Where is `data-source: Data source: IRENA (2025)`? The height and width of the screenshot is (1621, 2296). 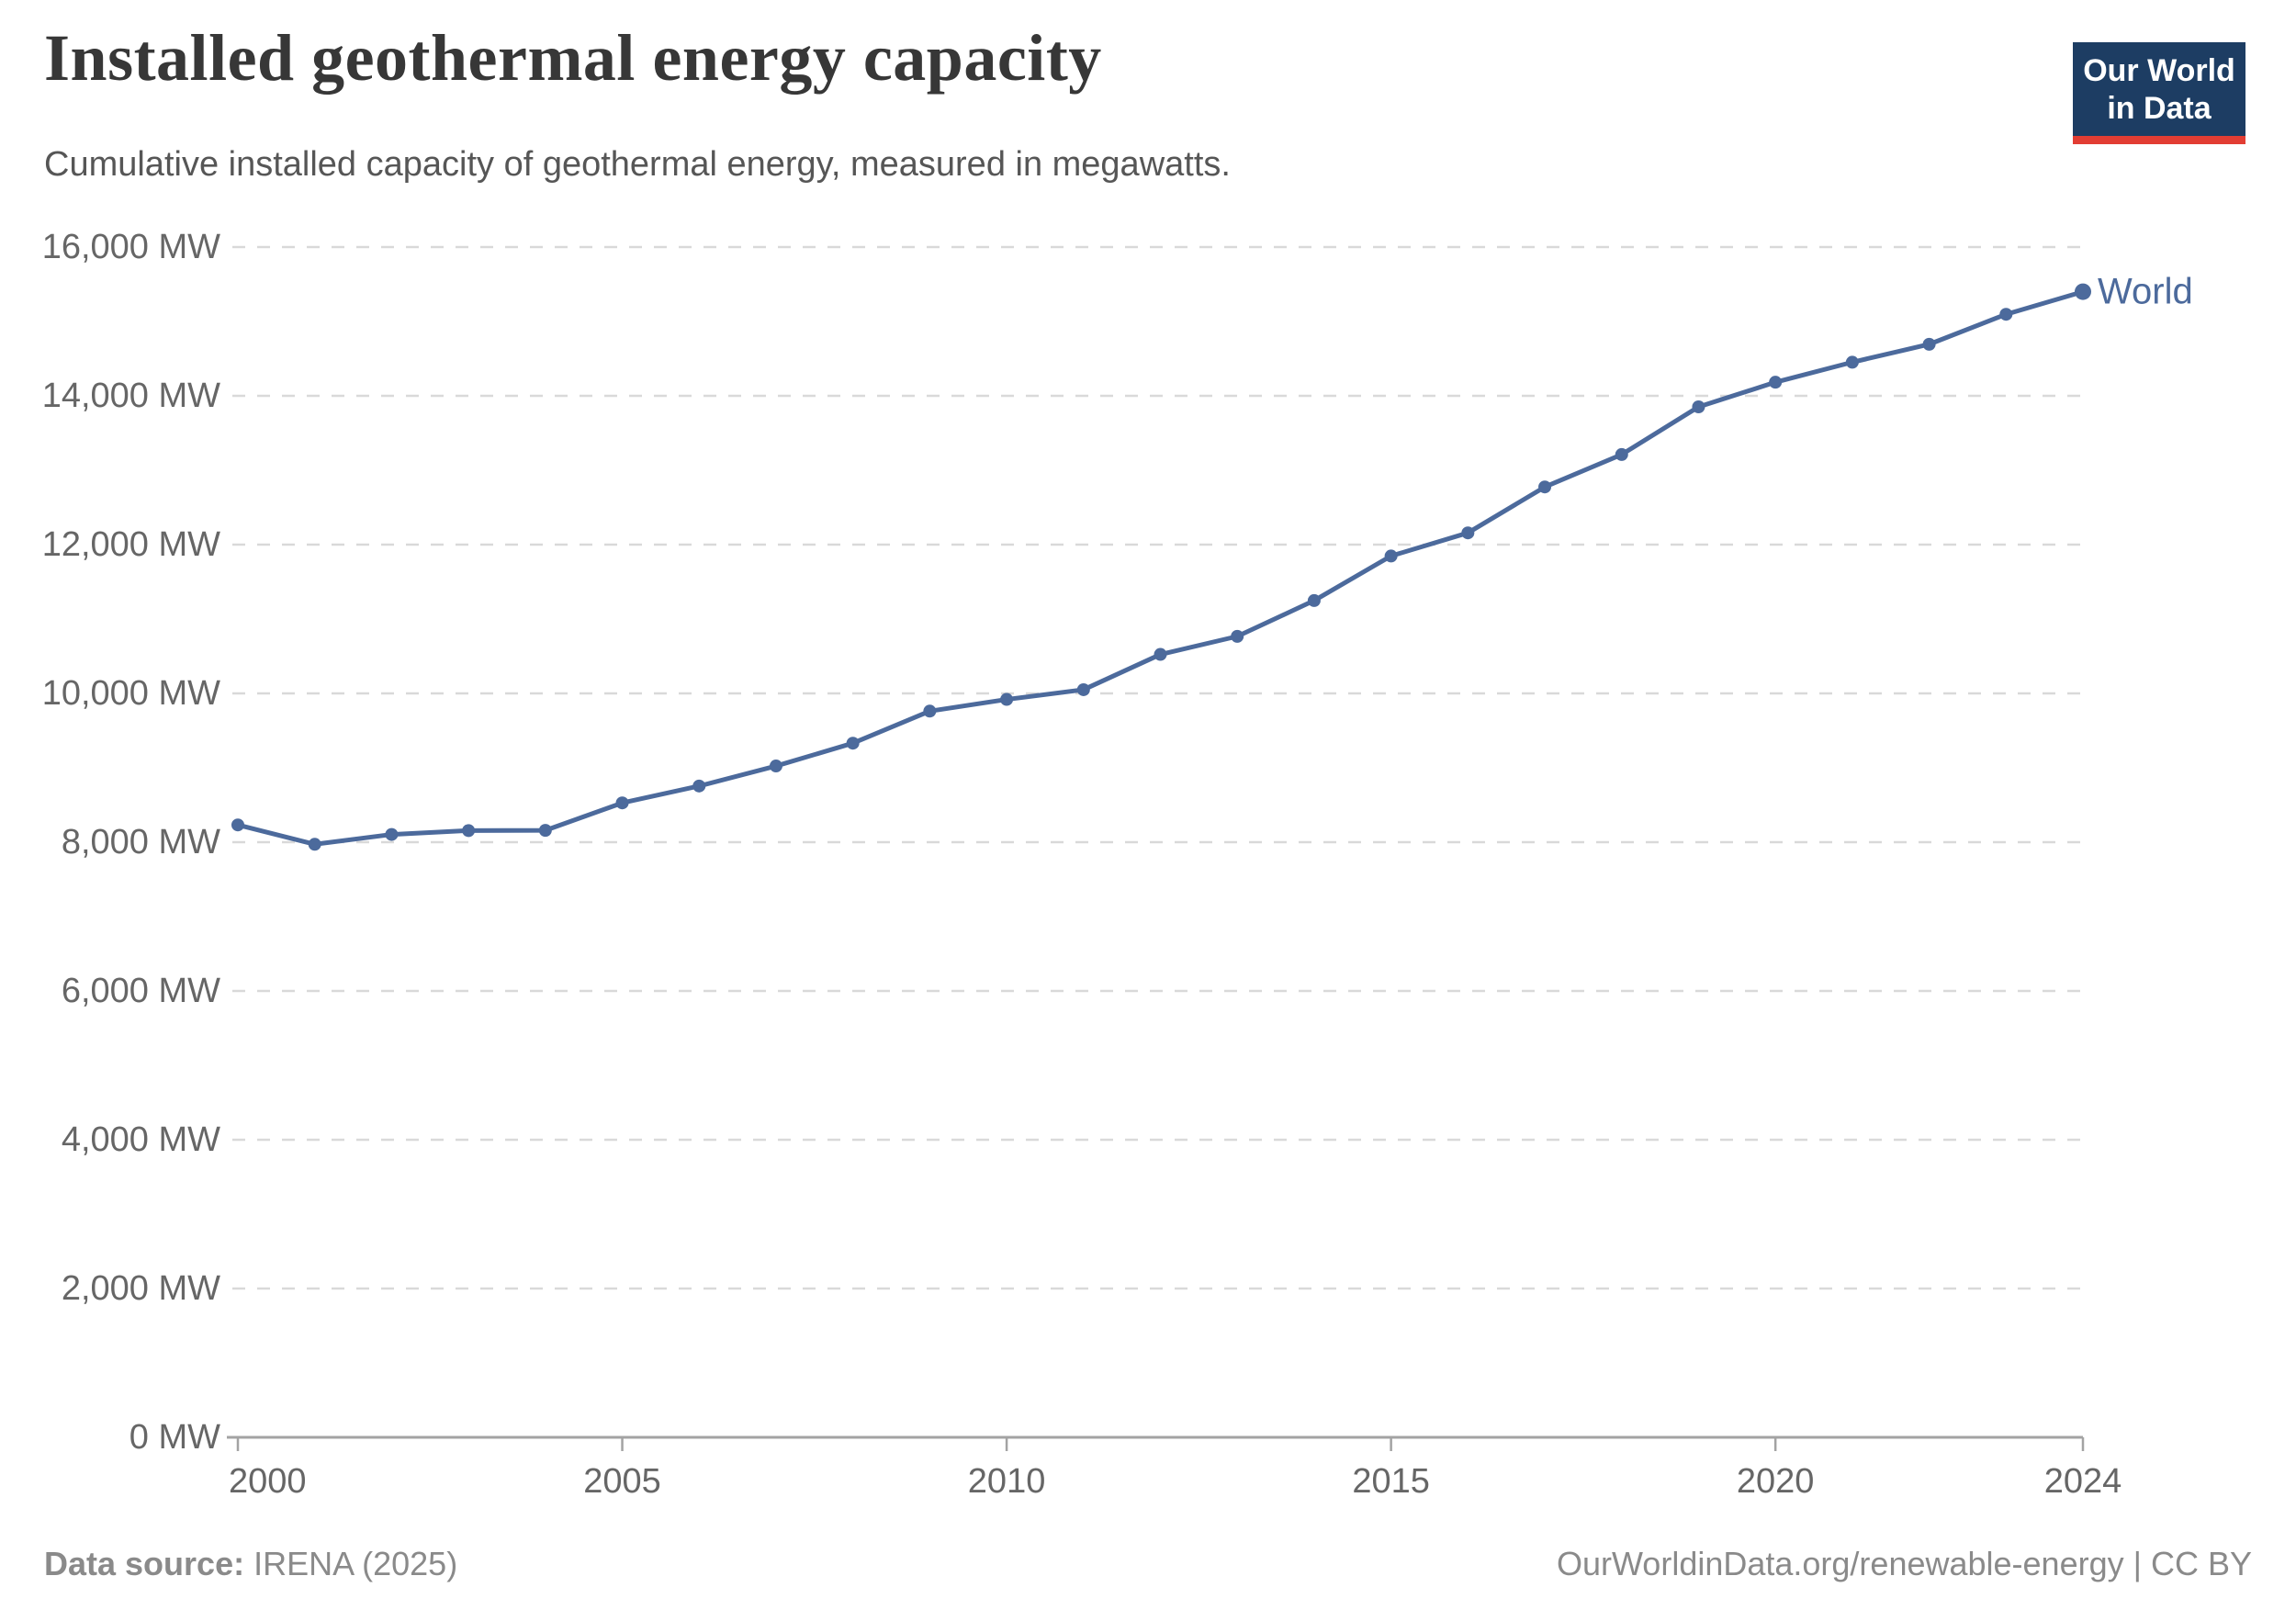 data-source: Data source: IRENA (2025) is located at coordinates (251, 1564).